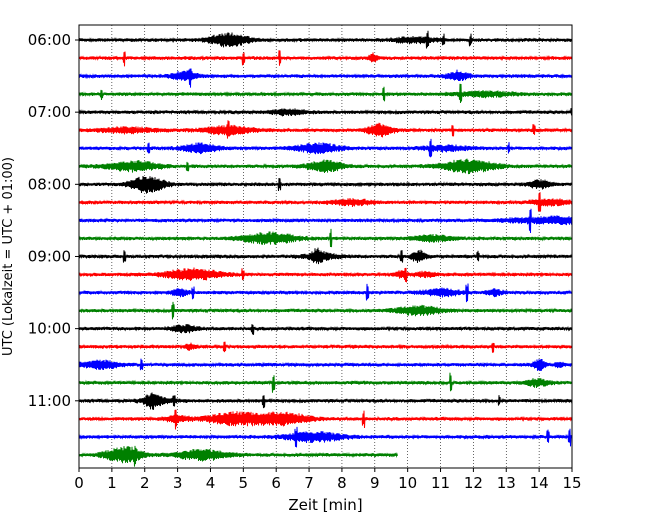  Describe the element at coordinates (79, 483) in the screenshot. I see `x-tick-label: 0` at that location.